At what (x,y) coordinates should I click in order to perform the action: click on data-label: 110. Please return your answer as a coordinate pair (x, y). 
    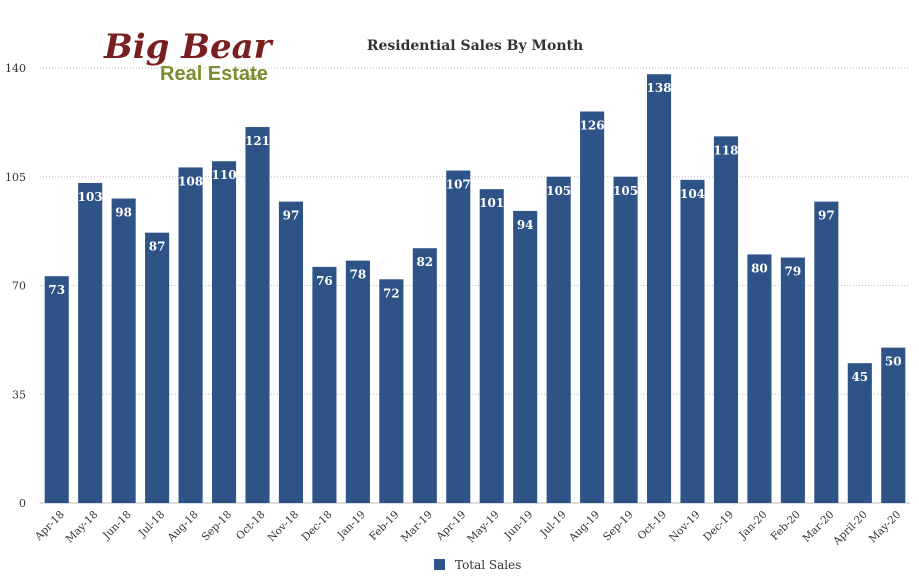
    Looking at the image, I should click on (224, 175).